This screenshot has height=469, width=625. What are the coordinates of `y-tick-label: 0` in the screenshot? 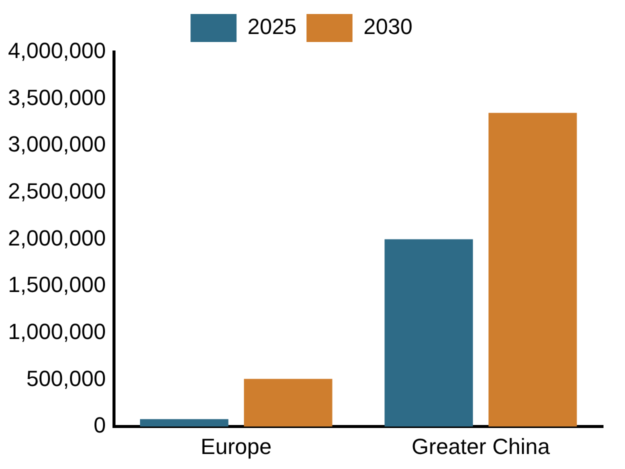 It's located at (100, 425).